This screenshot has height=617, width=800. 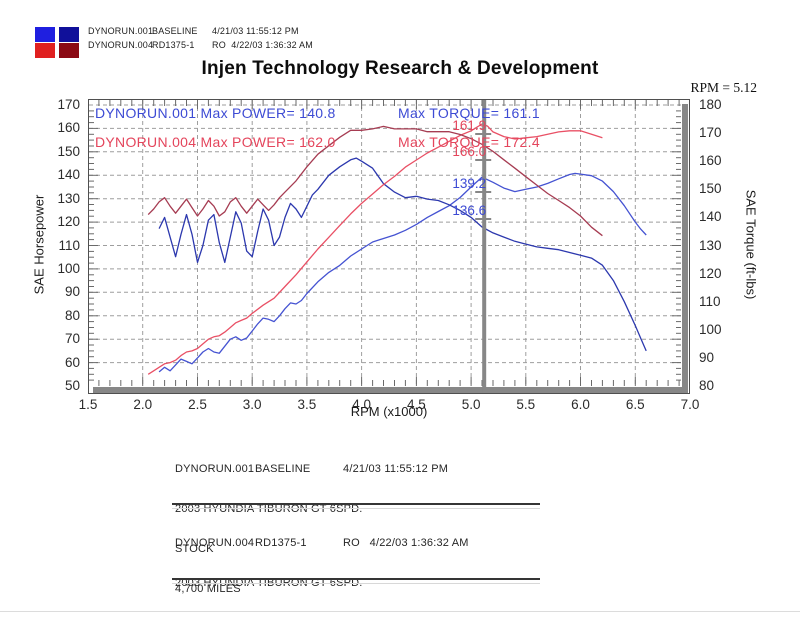 I want to click on cursor-value-label: 161.9, so click(x=469, y=125).